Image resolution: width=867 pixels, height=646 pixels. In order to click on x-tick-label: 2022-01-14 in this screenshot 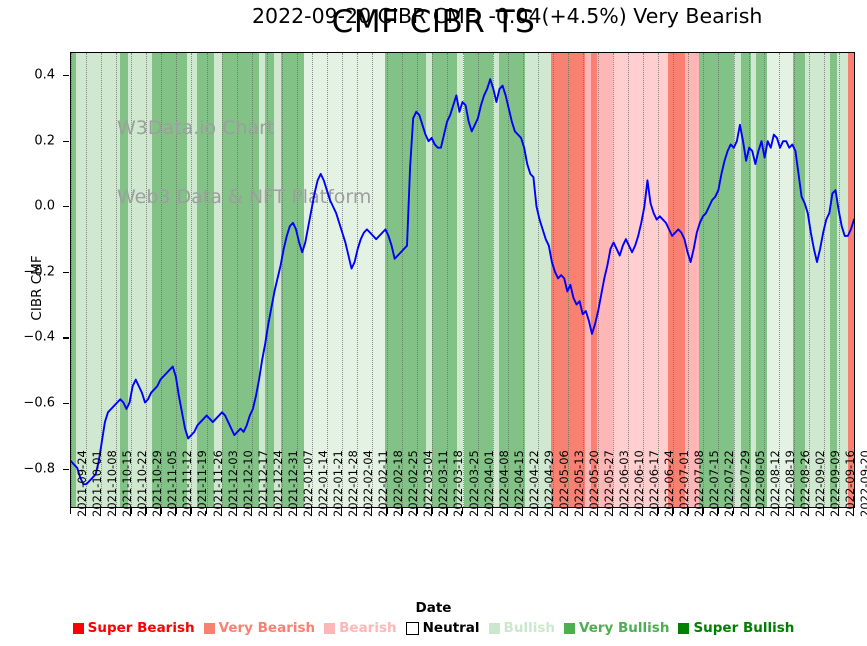, I will do `click(322, 483)`.